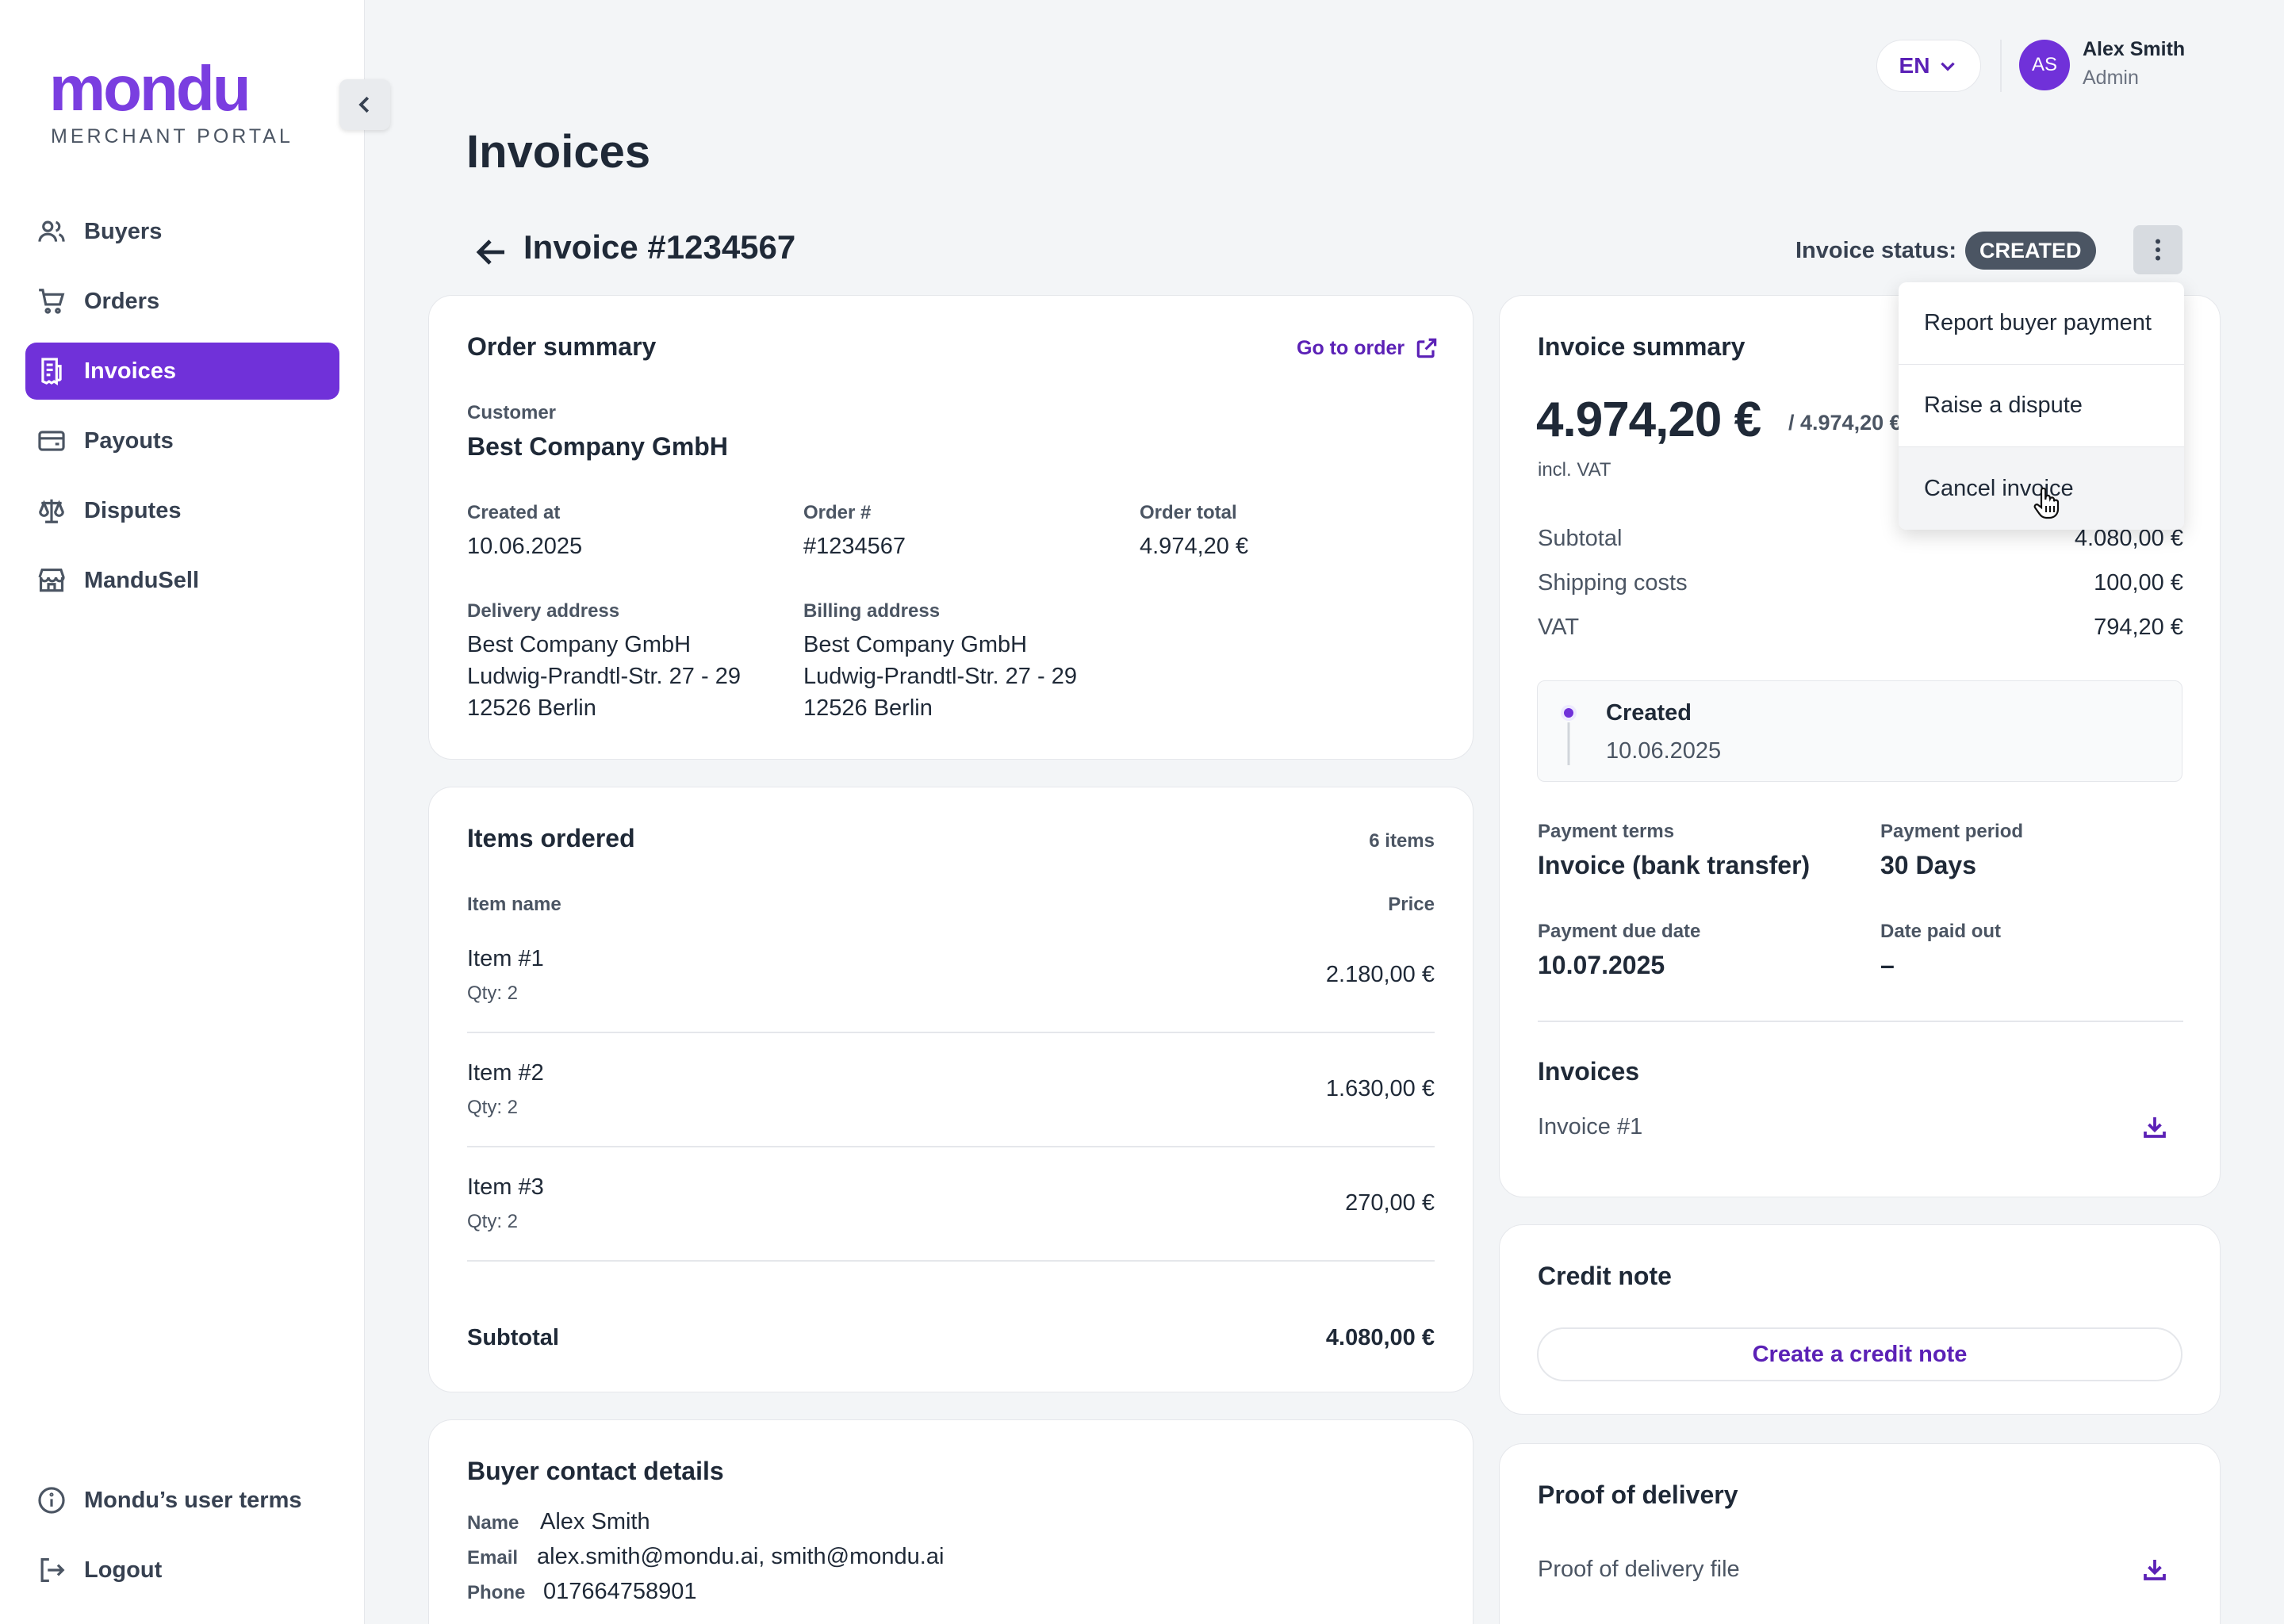  What do you see at coordinates (579, 644) in the screenshot?
I see `delivery-address-line: Best Company GmbH` at bounding box center [579, 644].